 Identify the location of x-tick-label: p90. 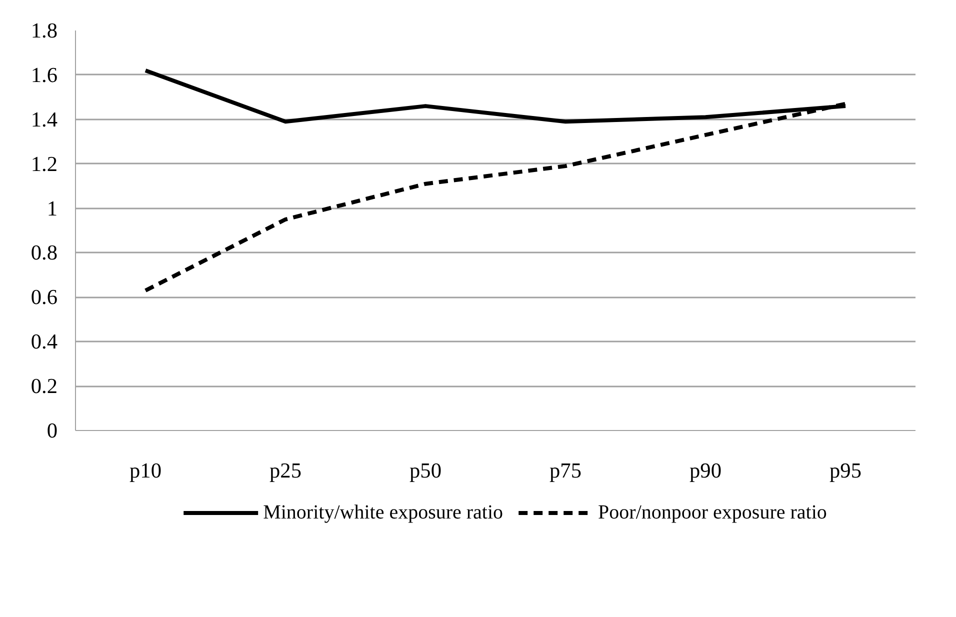
(706, 470).